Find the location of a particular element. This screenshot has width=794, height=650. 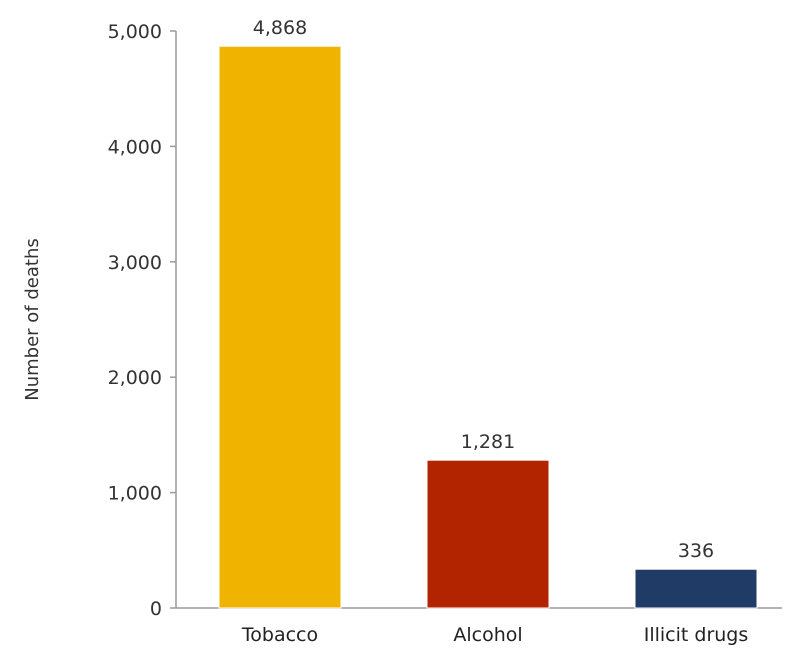

bar-alcohol is located at coordinates (488, 534).